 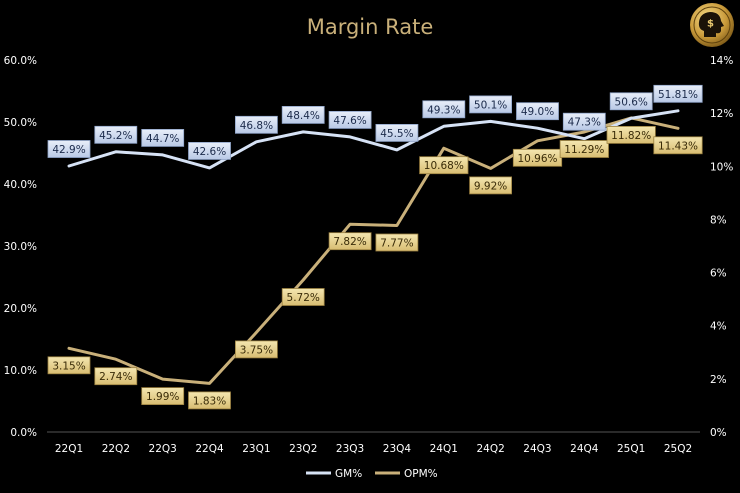 I want to click on svg-text: 50.6%, so click(x=631, y=102).